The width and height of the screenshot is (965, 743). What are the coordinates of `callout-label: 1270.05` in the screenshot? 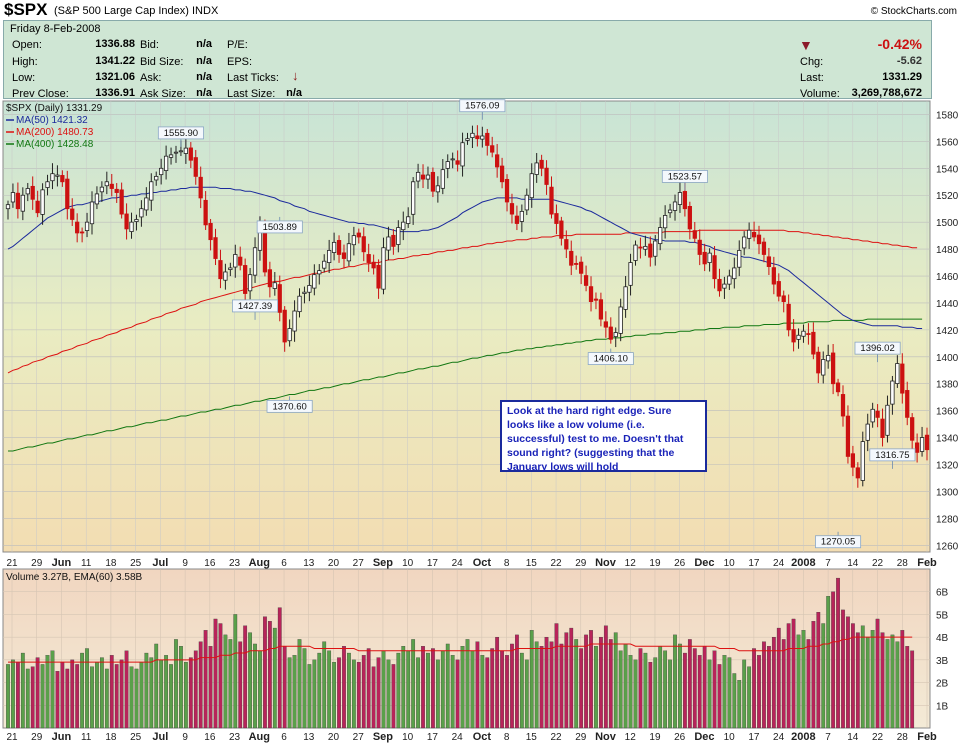 It's located at (838, 542).